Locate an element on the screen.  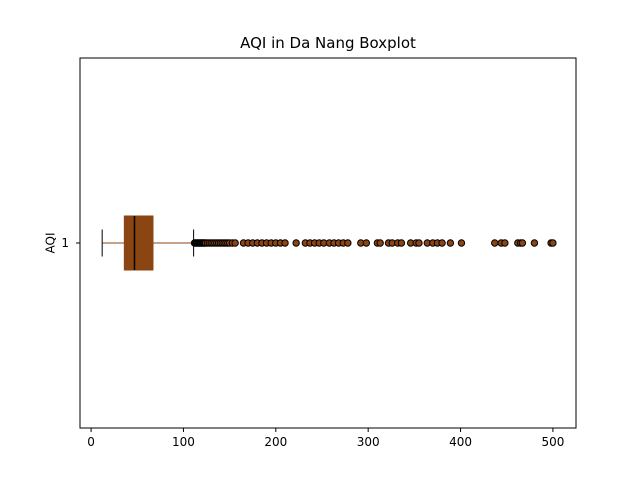
chart-title: AQI in Da Nang Boxplot is located at coordinates (328, 43).